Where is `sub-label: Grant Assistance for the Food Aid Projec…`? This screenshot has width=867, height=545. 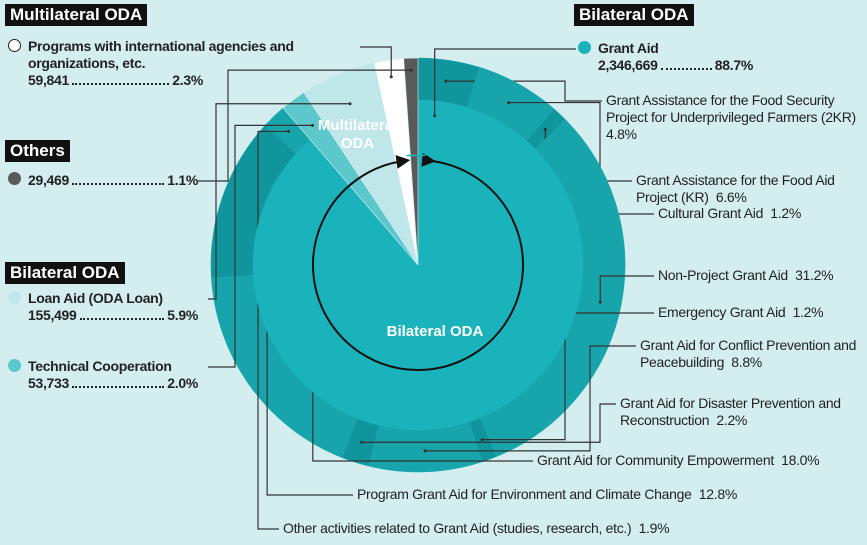 sub-label: Grant Assistance for the Food Aid Projec… is located at coordinates (748, 189).